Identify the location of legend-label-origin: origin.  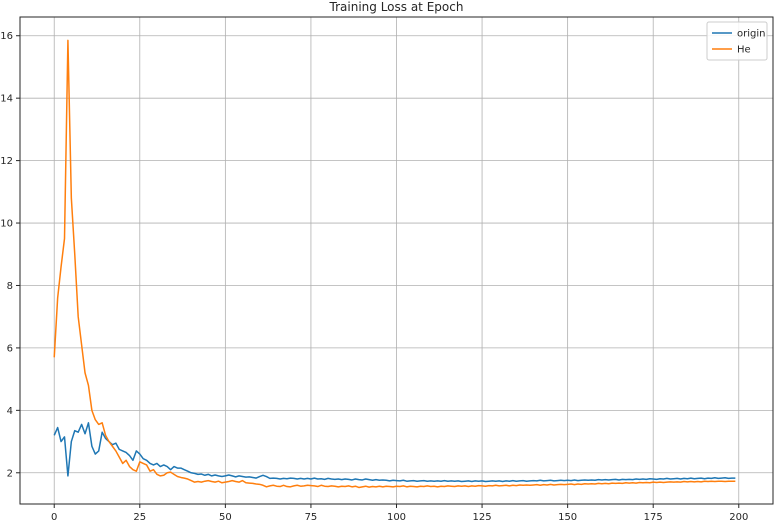
(751, 34).